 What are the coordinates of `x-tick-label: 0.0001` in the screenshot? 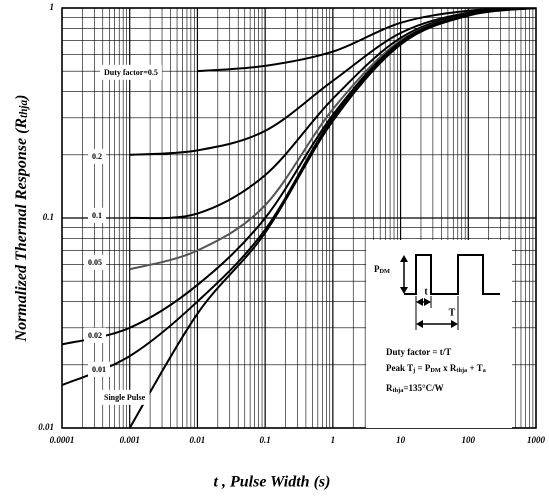 It's located at (62, 440).